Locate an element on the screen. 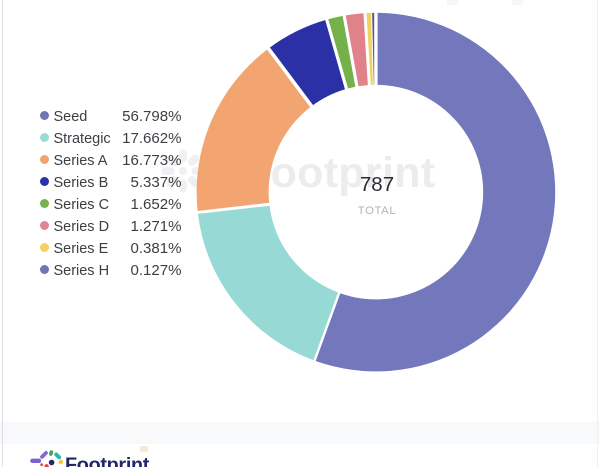  svg-text: Footprint is located at coordinates (107, 460).